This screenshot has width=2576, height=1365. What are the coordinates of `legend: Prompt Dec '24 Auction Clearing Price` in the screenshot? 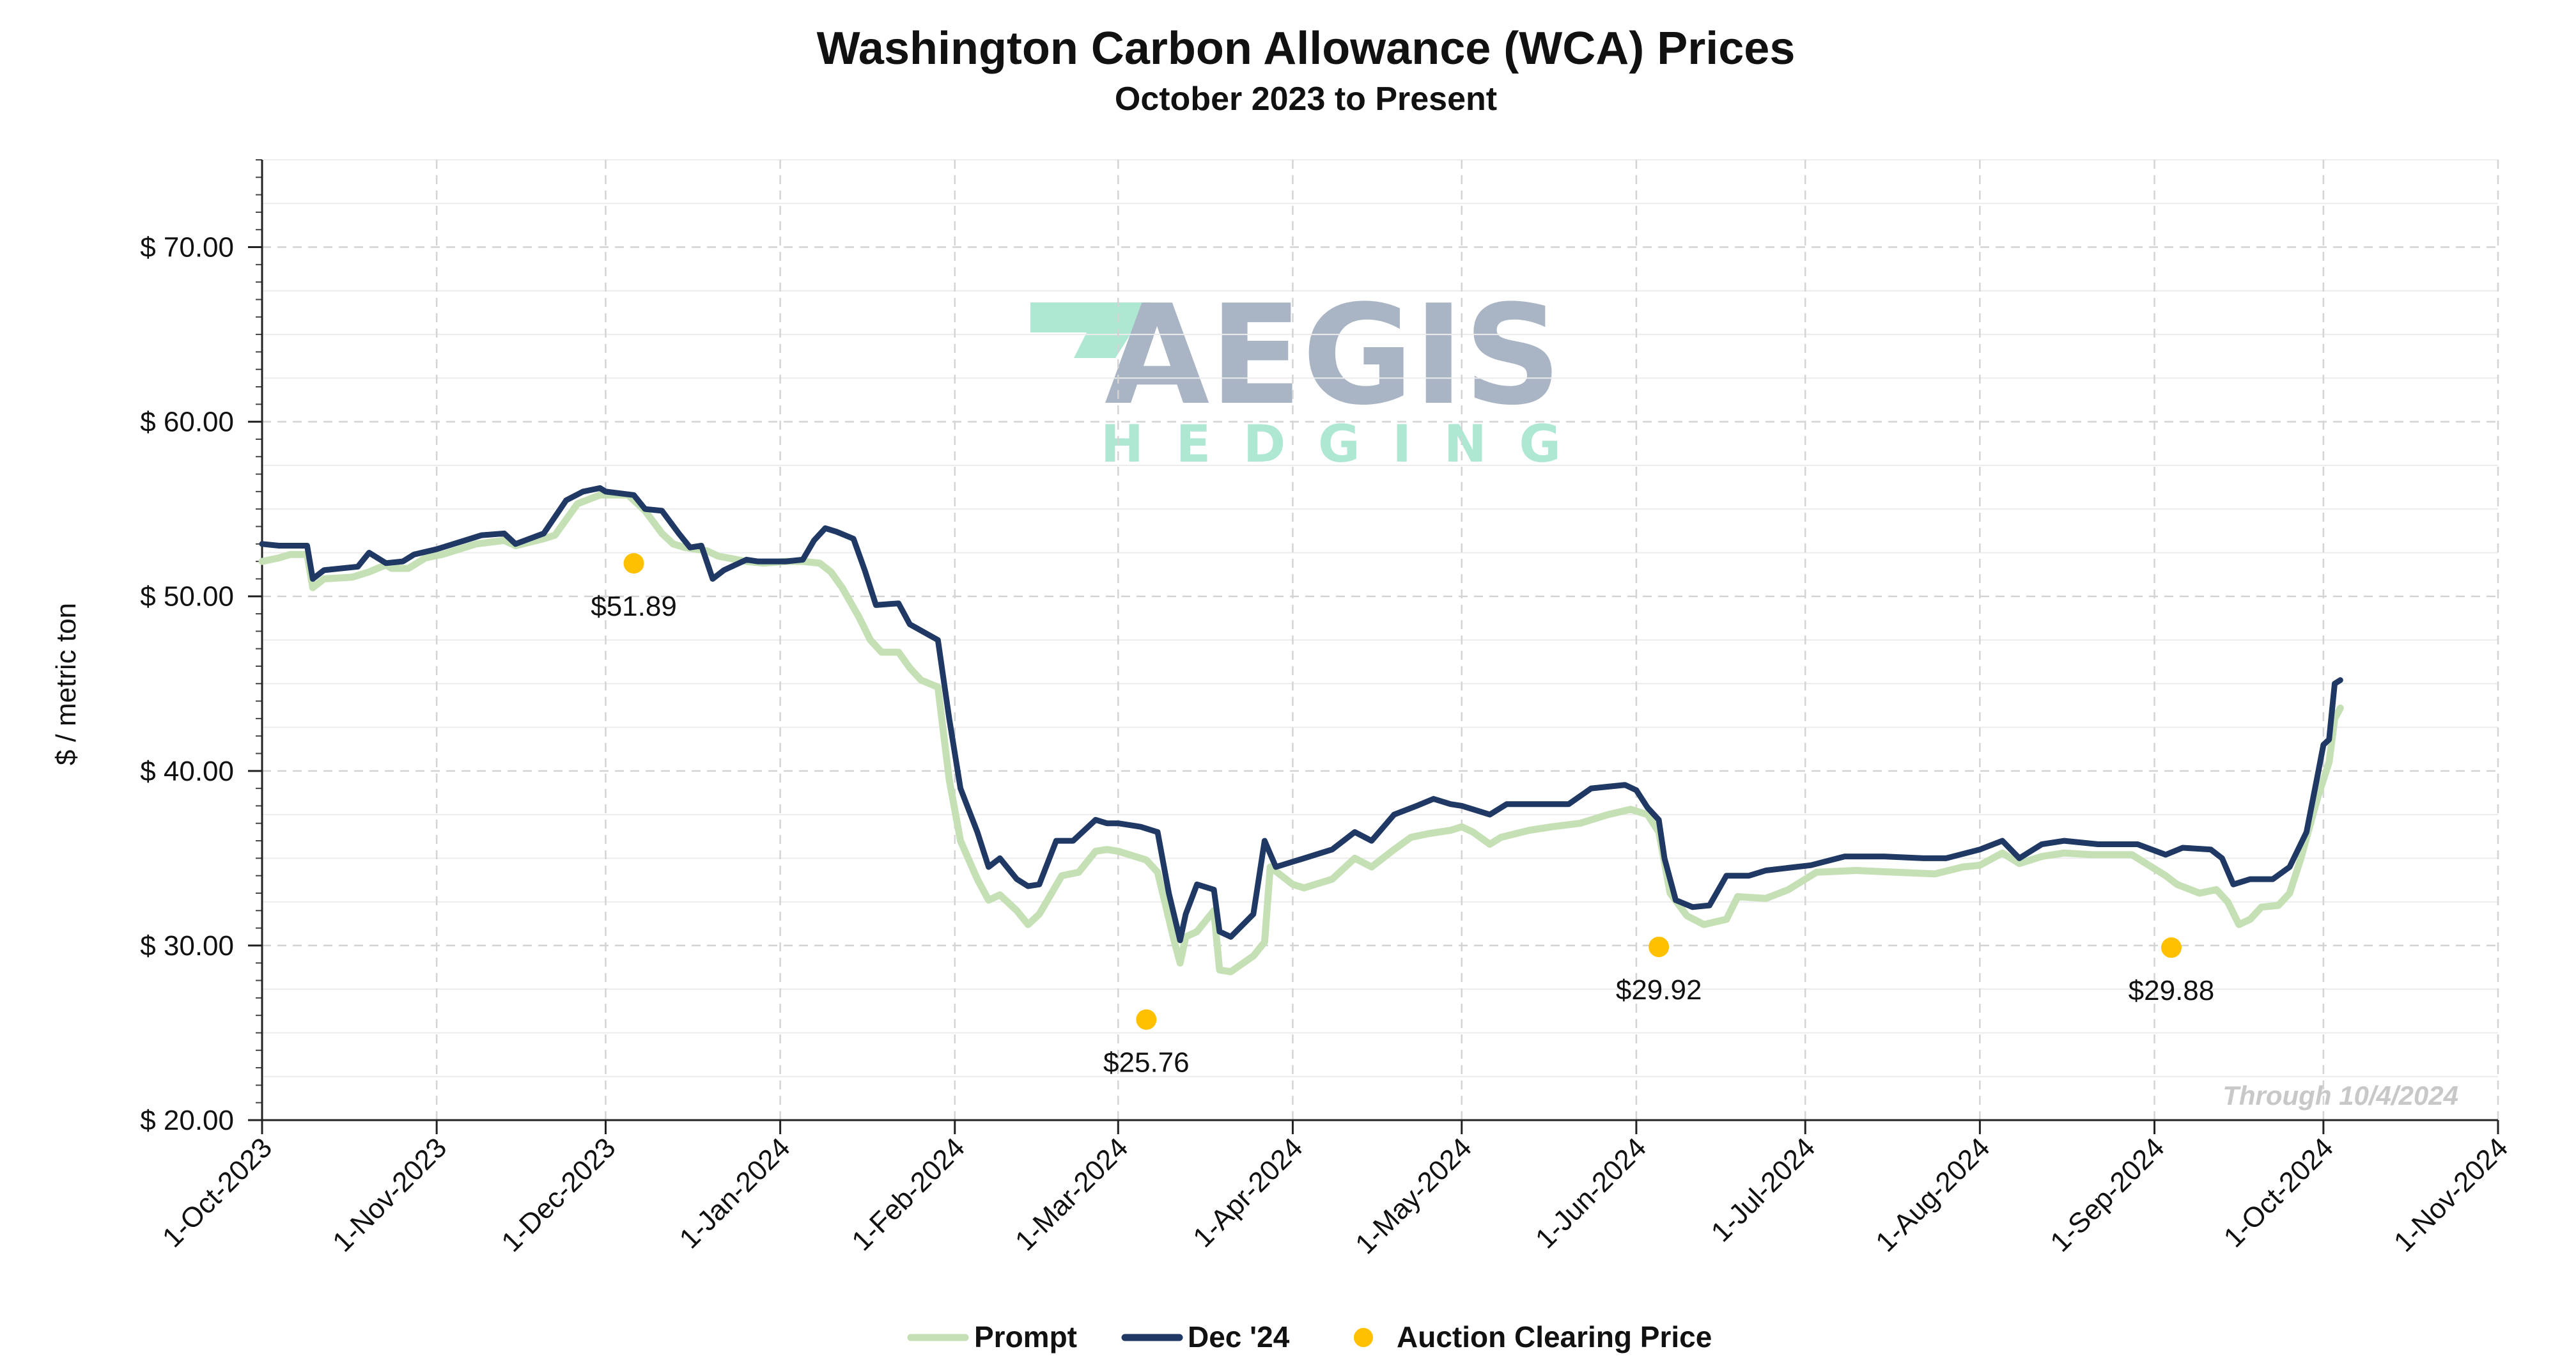 It's located at (1309, 1337).